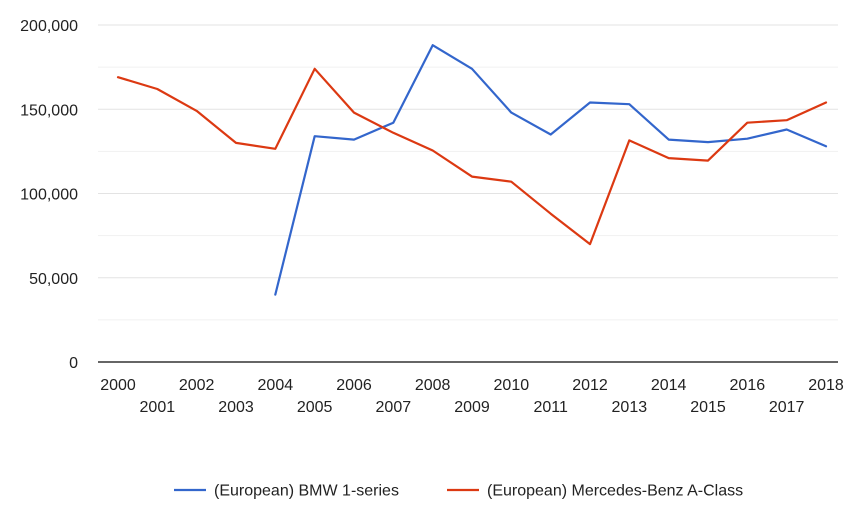  I want to click on x-tick-label: 2012, so click(590, 385).